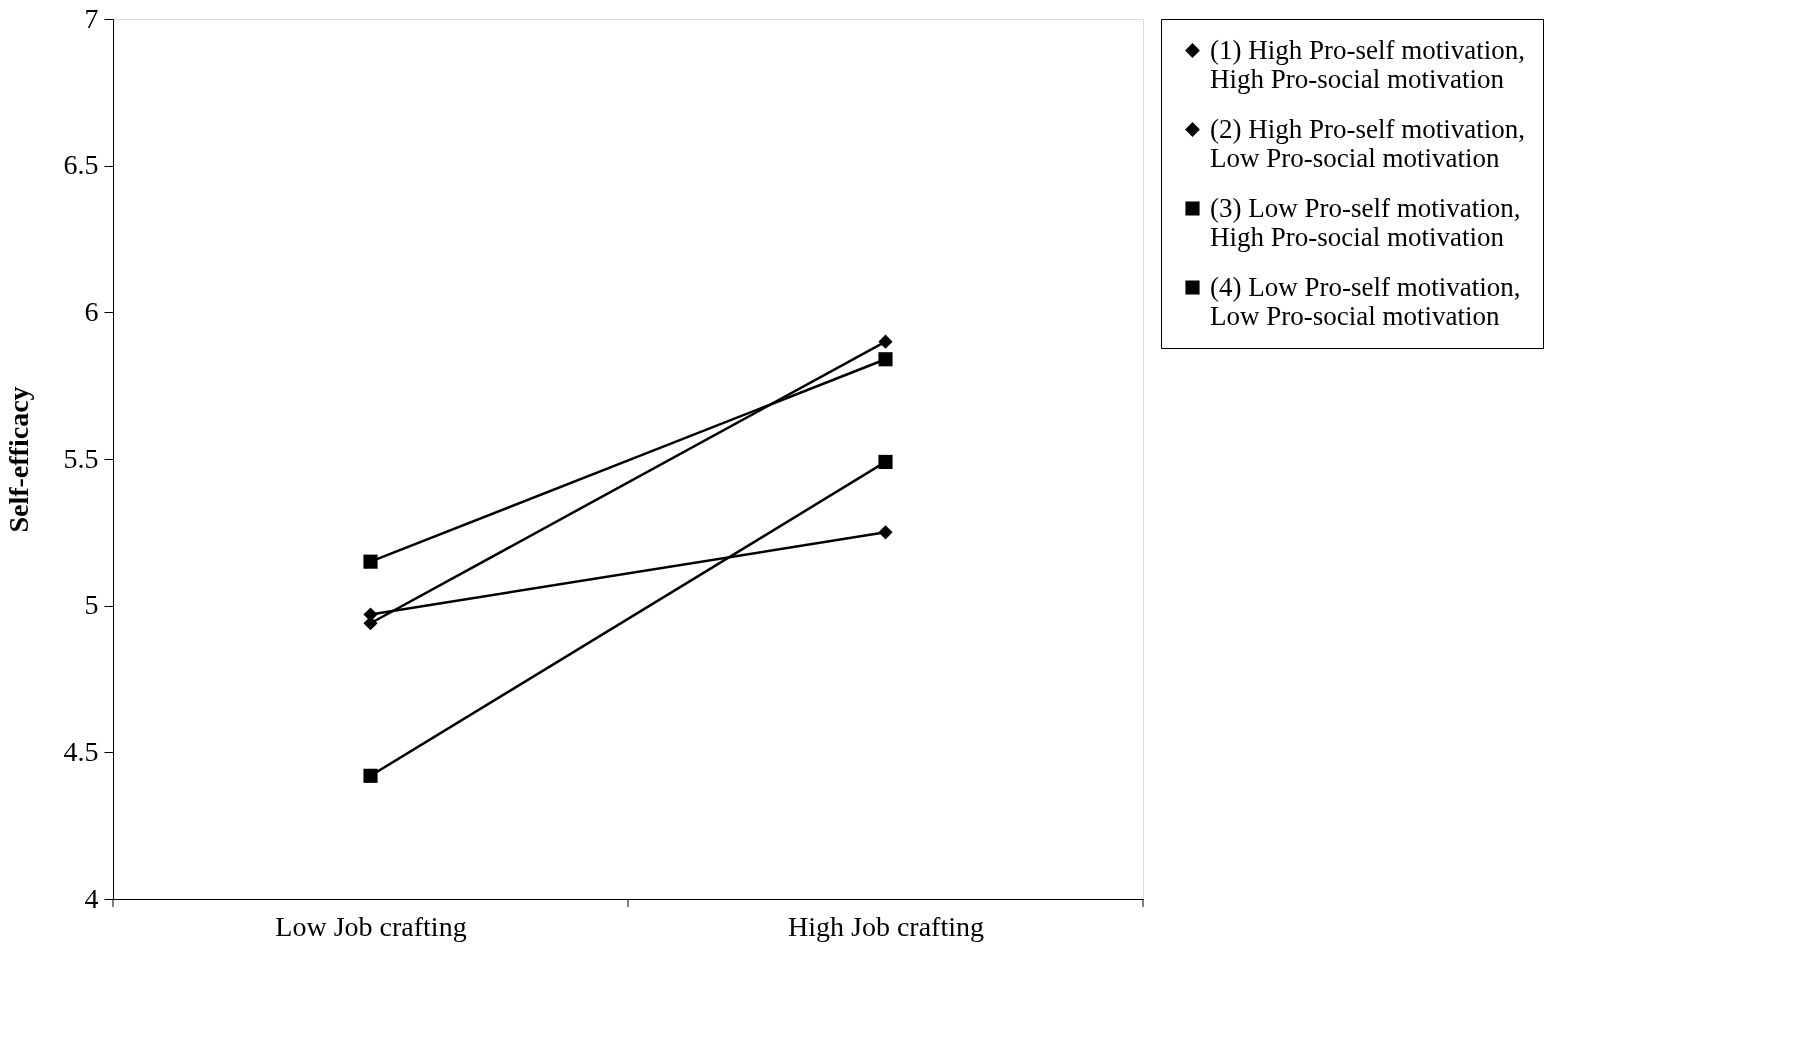 The width and height of the screenshot is (1812, 1057). Describe the element at coordinates (371, 926) in the screenshot. I see `x-tick-label: Low Job crafting` at that location.